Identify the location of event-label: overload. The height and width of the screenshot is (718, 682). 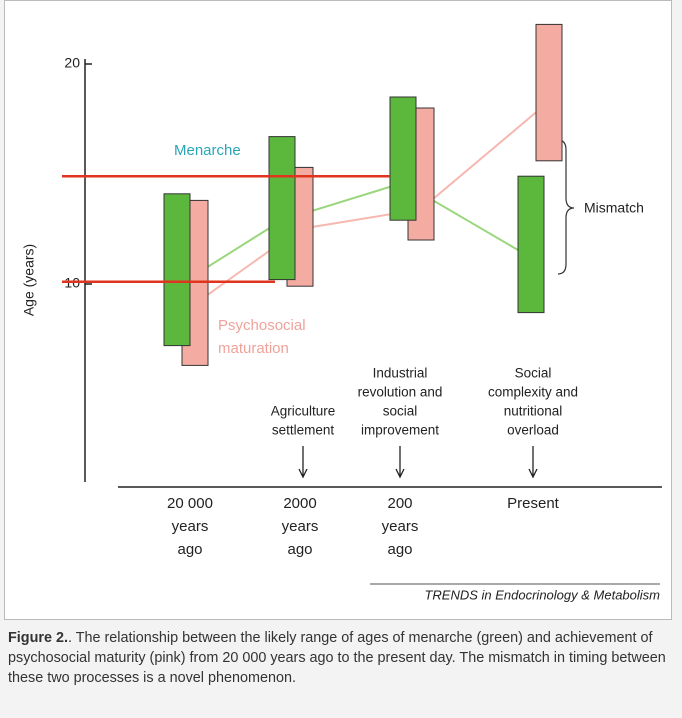
(533, 430).